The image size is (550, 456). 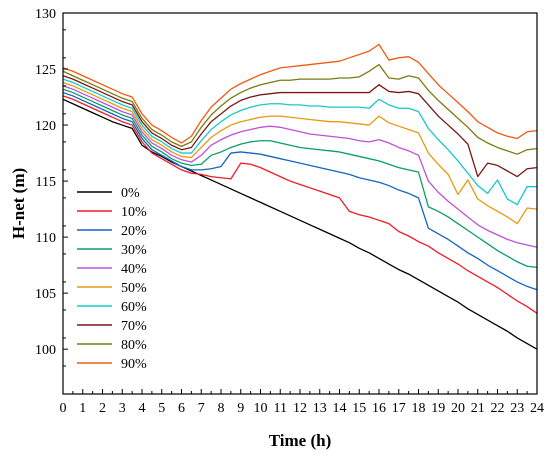 I want to click on legend-label-6: 60%, so click(x=134, y=307).